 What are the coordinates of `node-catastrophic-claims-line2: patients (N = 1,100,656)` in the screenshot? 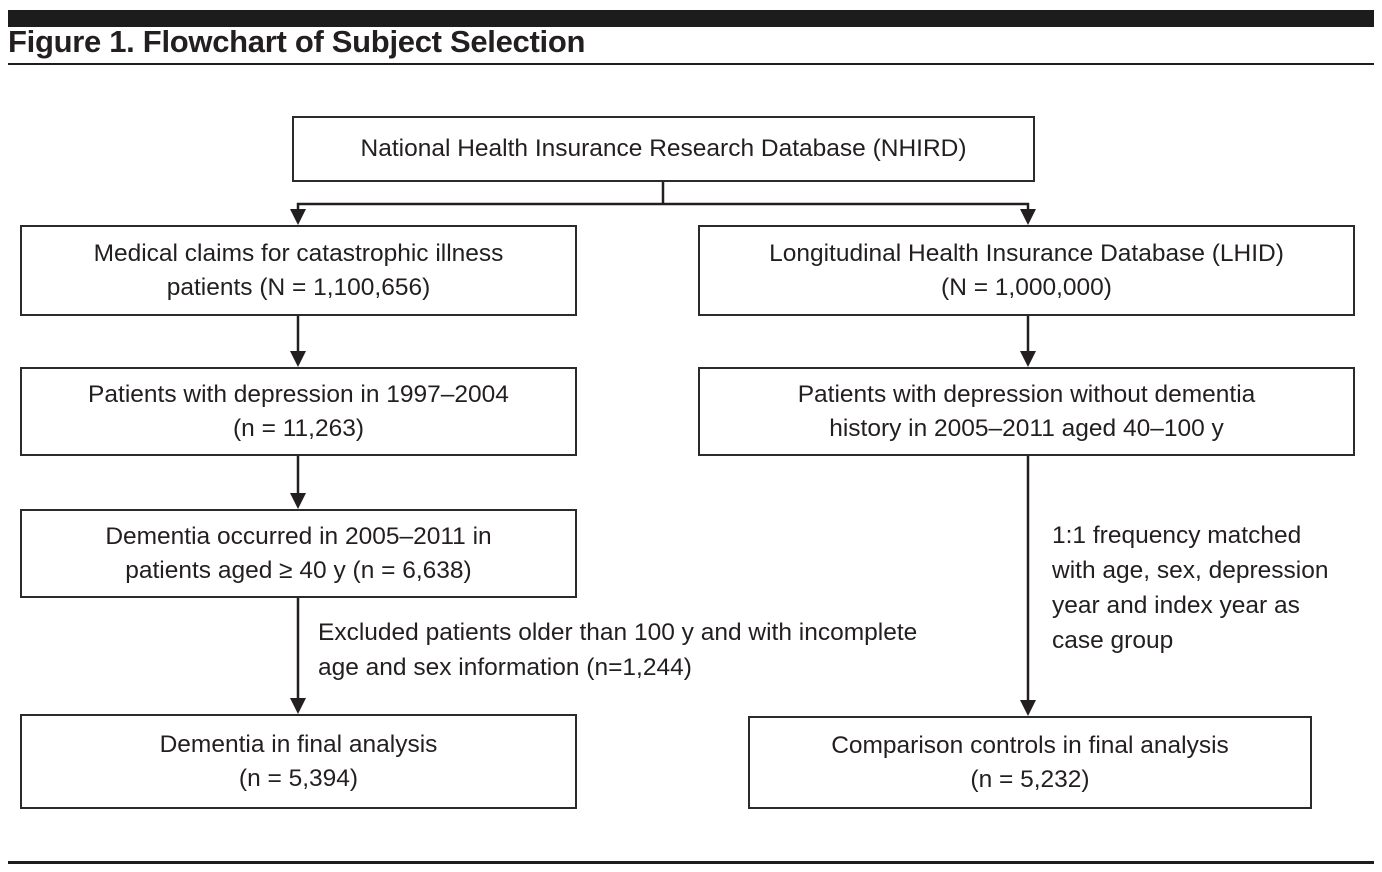 It's located at (298, 287).